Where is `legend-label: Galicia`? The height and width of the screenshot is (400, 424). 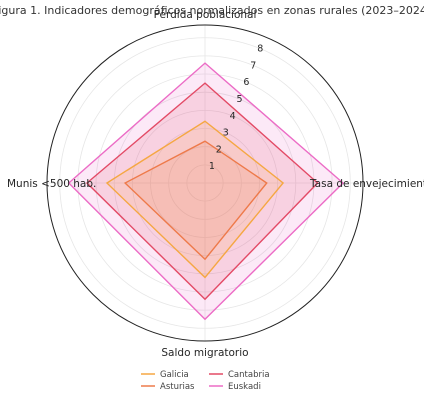
legend-label: Galicia is located at coordinates (174, 375).